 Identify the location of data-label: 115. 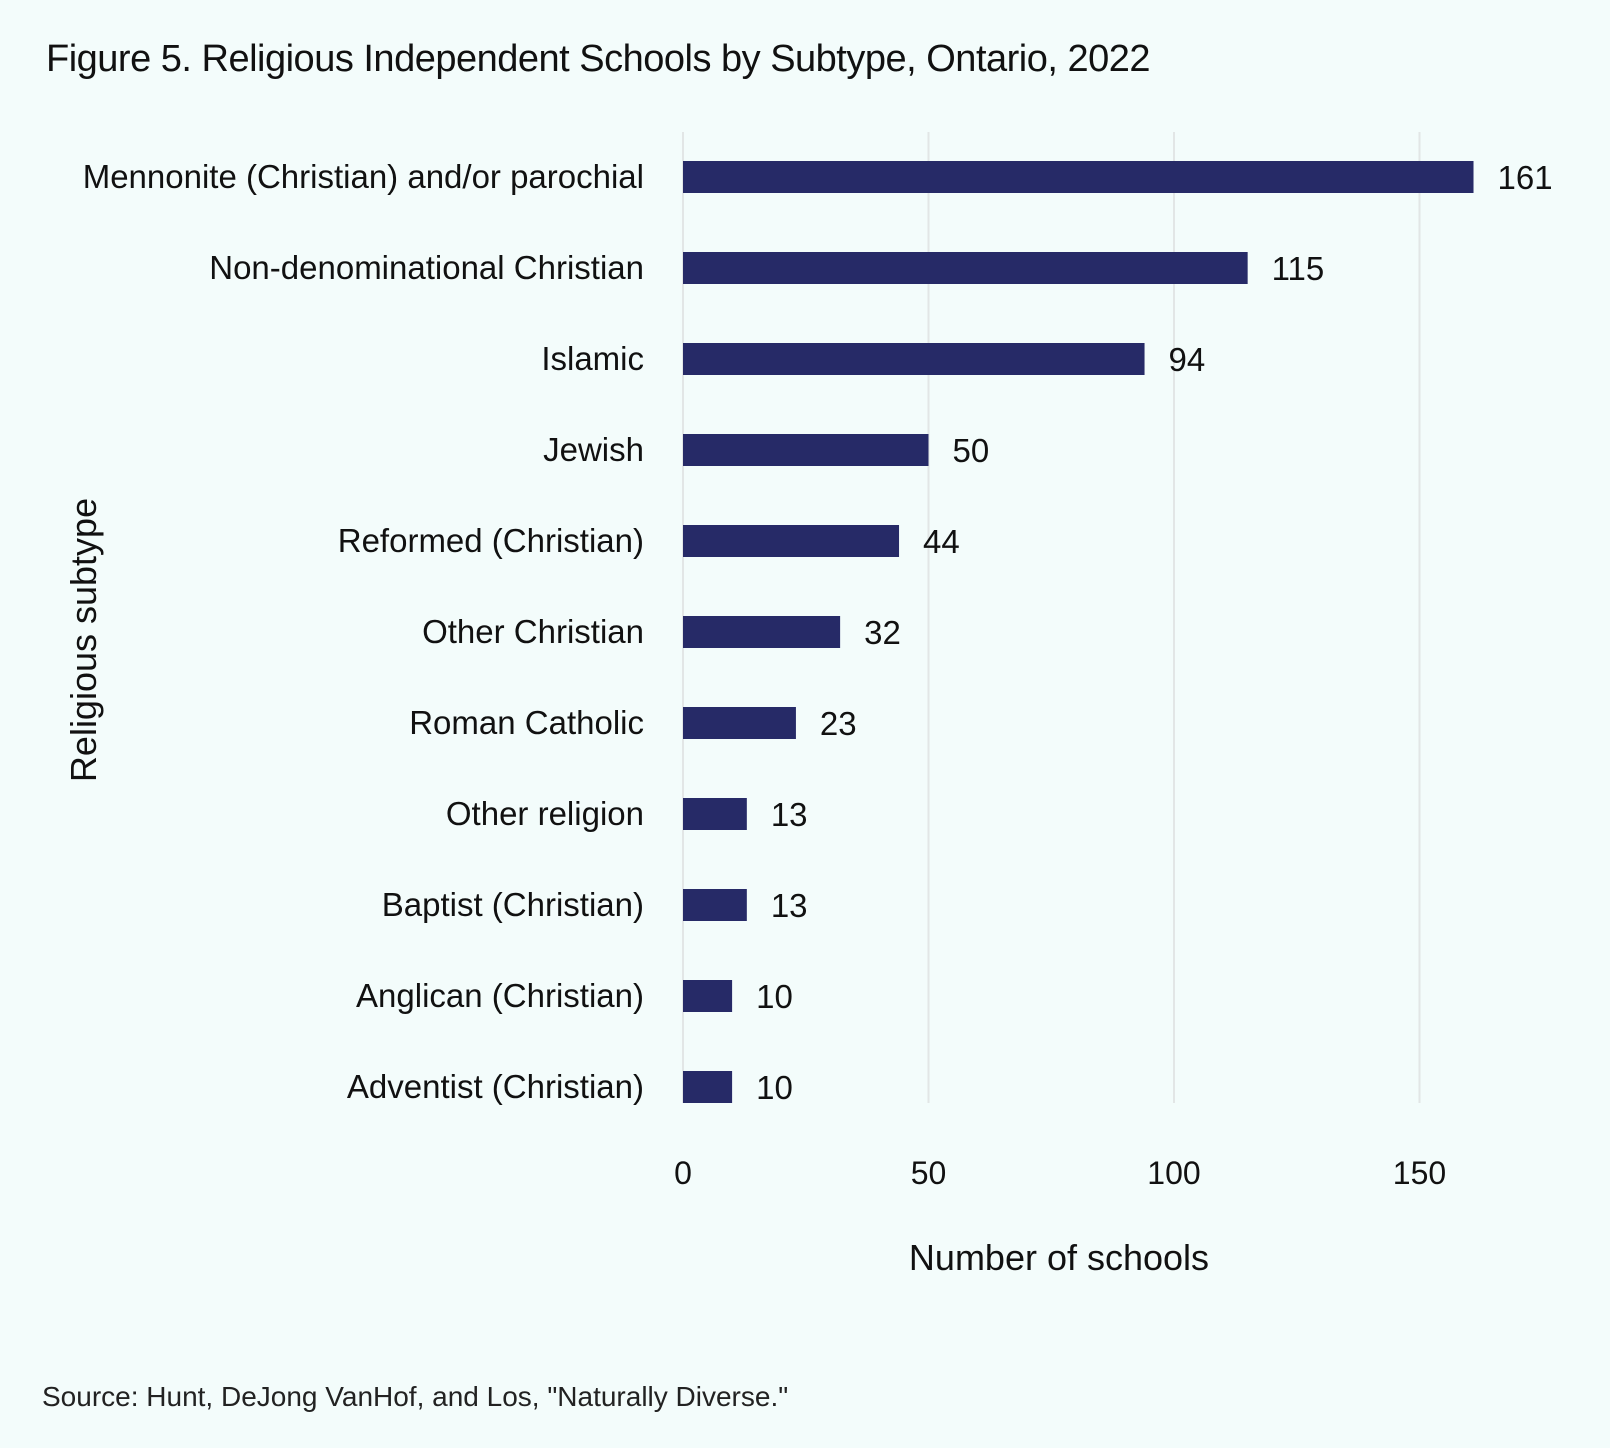
(1298, 268).